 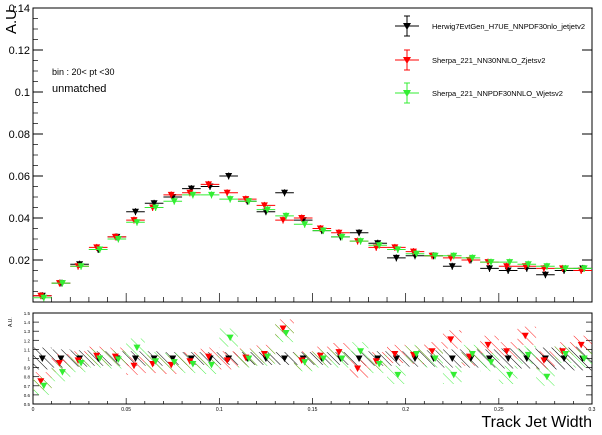 What do you see at coordinates (313, 410) in the screenshot?
I see `ratio-x-tick-label: 0.15` at bounding box center [313, 410].